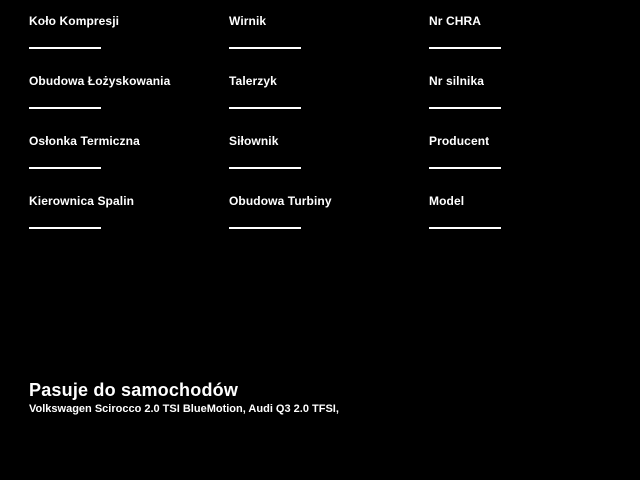  What do you see at coordinates (134, 390) in the screenshot?
I see `compatibility-heading: Pasuje do samochodów` at bounding box center [134, 390].